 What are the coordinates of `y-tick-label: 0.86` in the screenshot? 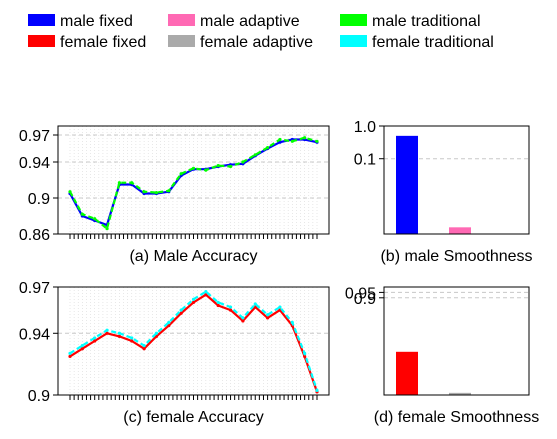 It's located at (34, 235).